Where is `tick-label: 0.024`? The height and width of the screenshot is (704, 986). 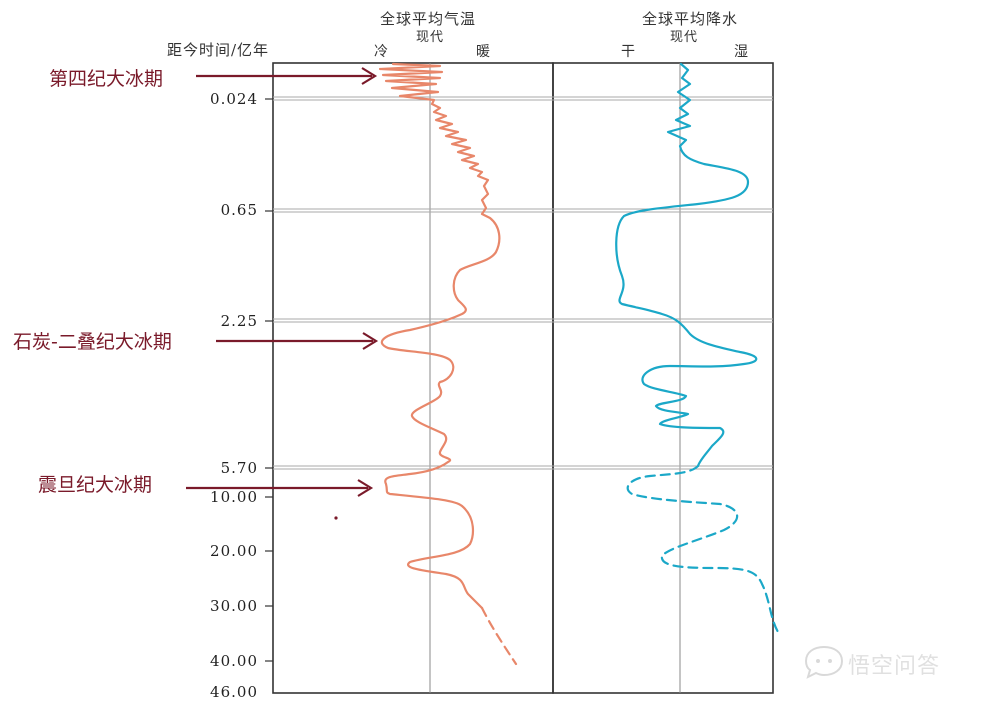
tick-label: 0.024 is located at coordinates (234, 99).